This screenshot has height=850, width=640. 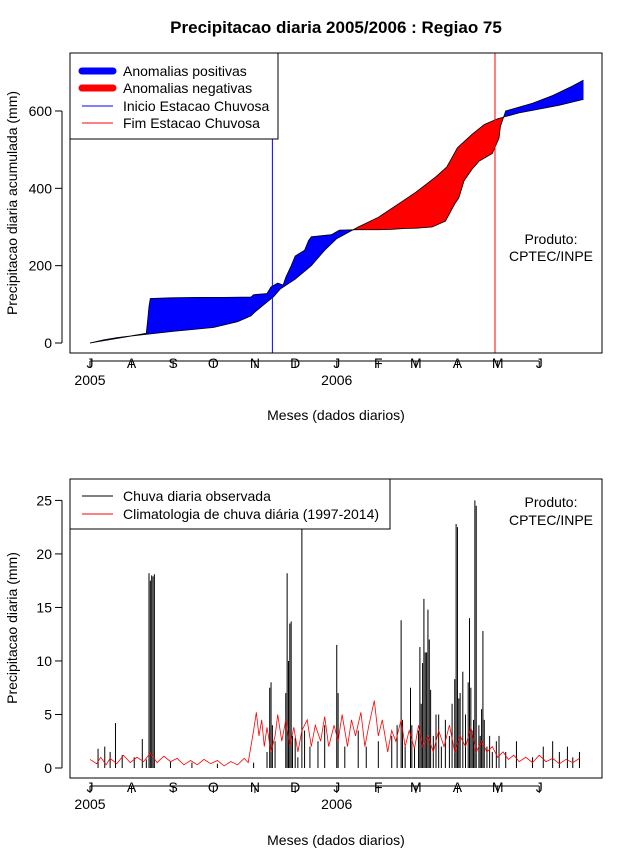 What do you see at coordinates (197, 496) in the screenshot?
I see `legend-observed-label: Chuva diaria observada` at bounding box center [197, 496].